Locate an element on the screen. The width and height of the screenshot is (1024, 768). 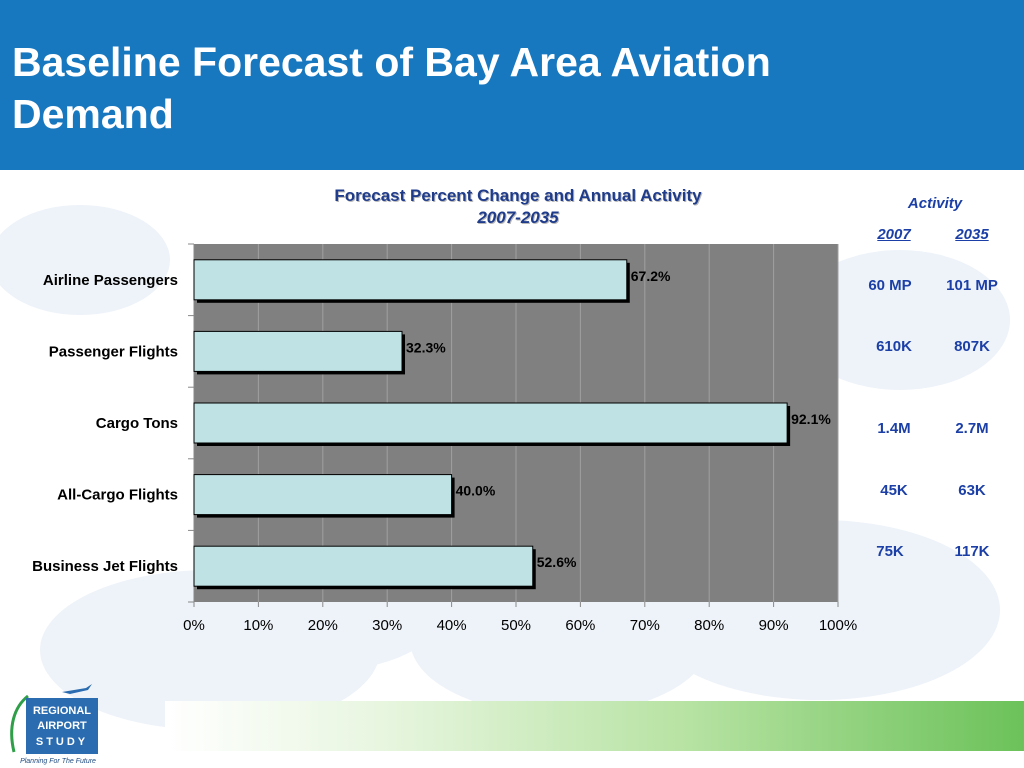
logo-line-1: REGIONAL is located at coordinates (62, 711).